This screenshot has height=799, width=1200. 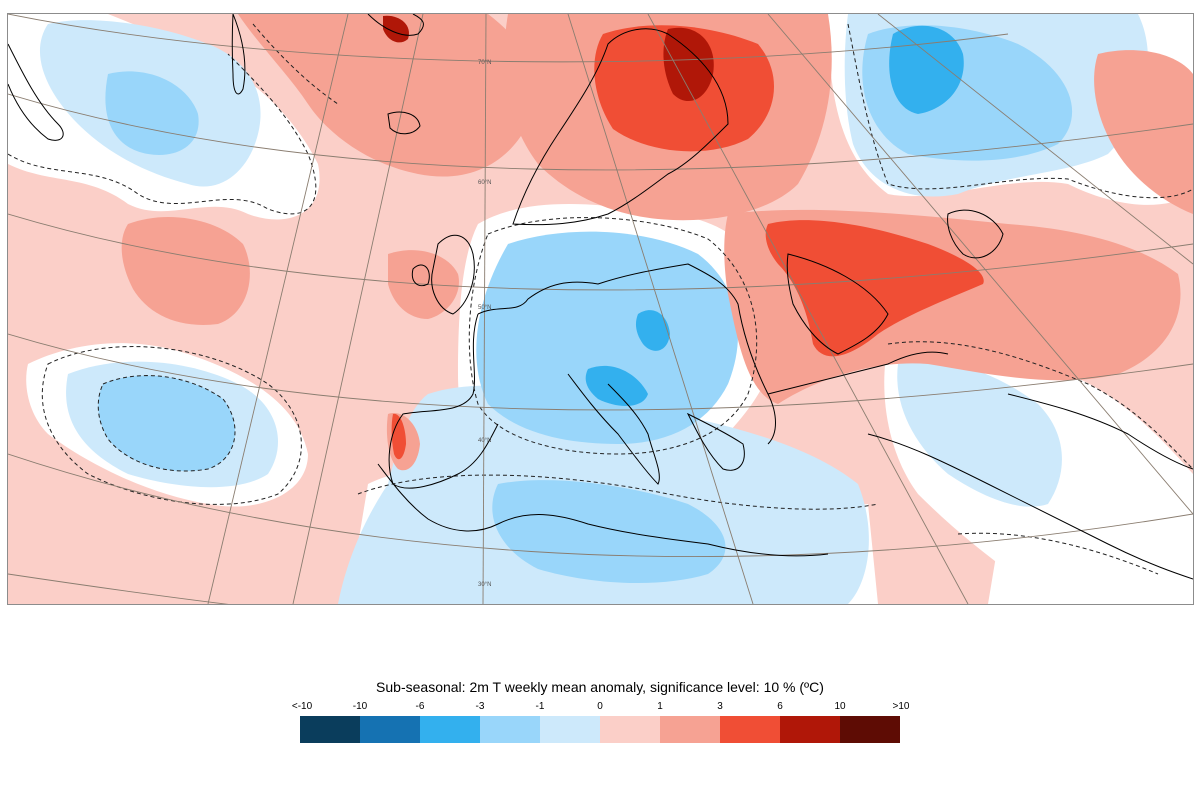 What do you see at coordinates (720, 706) in the screenshot?
I see `legend-tick-label: 3` at bounding box center [720, 706].